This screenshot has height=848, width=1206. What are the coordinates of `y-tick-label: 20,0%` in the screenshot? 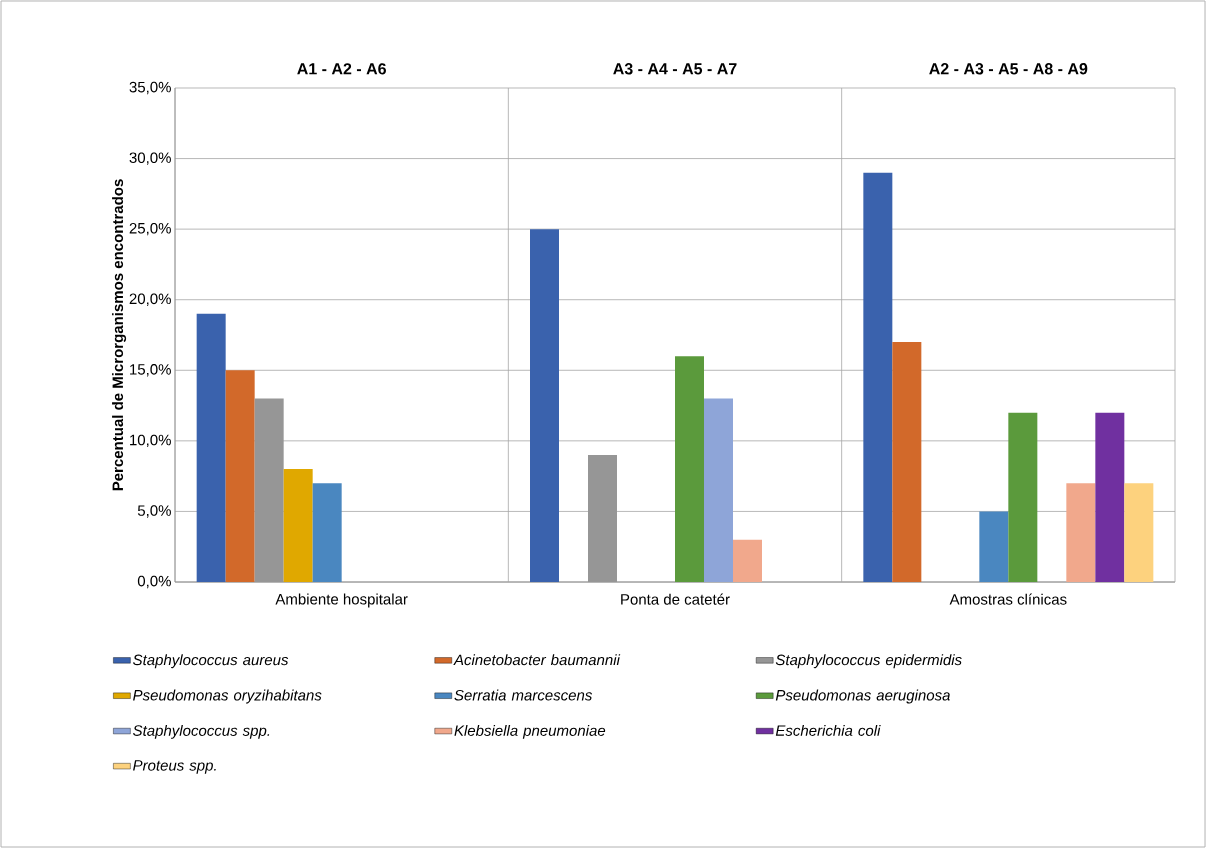 It's located at (150, 299).